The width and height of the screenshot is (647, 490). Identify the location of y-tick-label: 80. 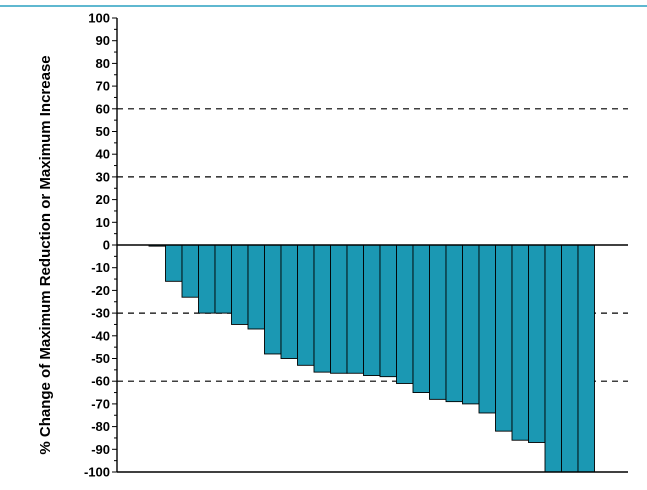
(103, 63).